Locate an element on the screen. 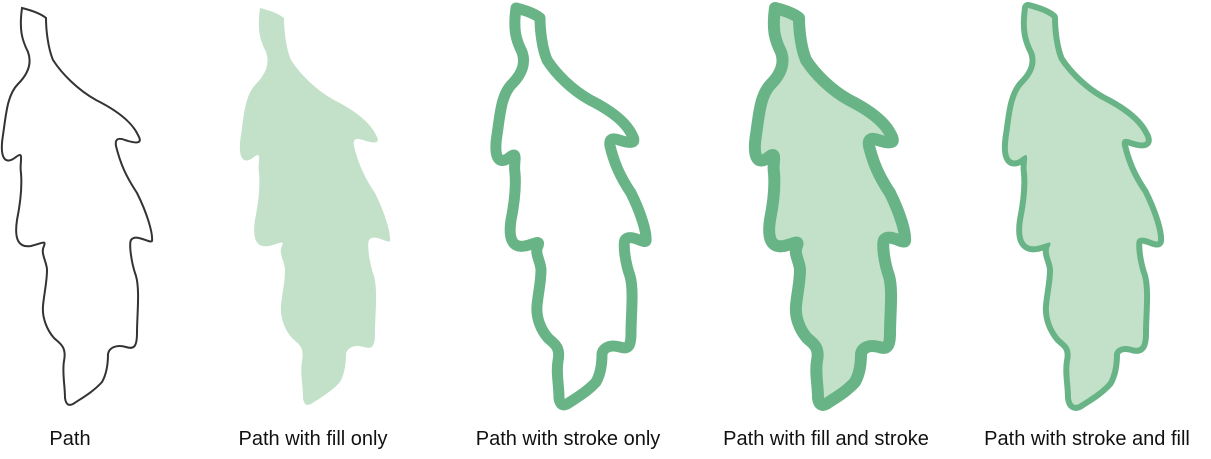  label-path: Path is located at coordinates (70, 439).